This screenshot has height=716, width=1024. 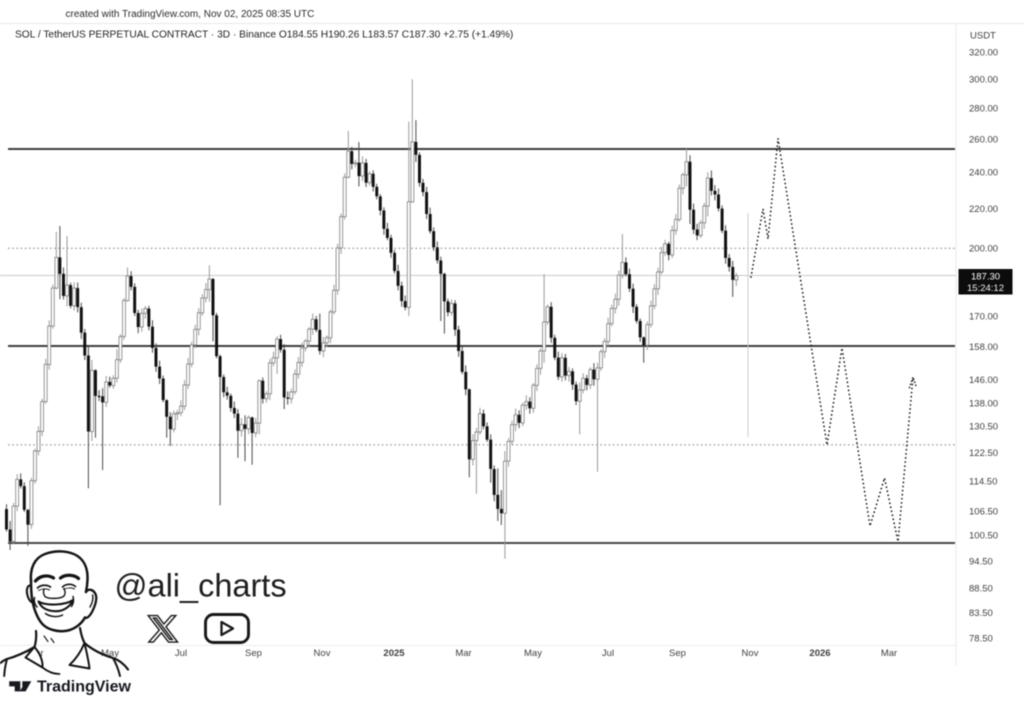 What do you see at coordinates (983, 173) in the screenshot?
I see `svg-text: 240.00` at bounding box center [983, 173].